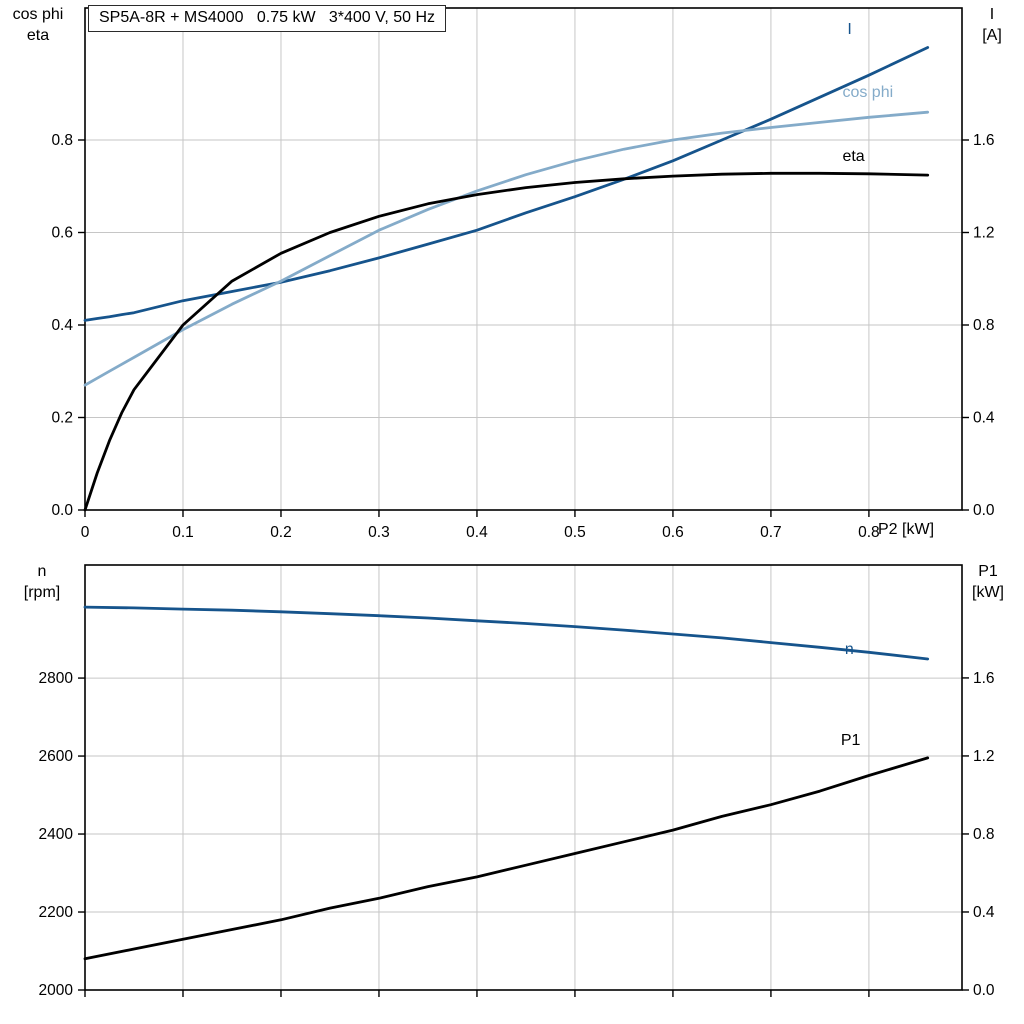 This screenshot has width=1024, height=1024. What do you see at coordinates (62, 232) in the screenshot?
I see `left-tick-label: 0.6` at bounding box center [62, 232].